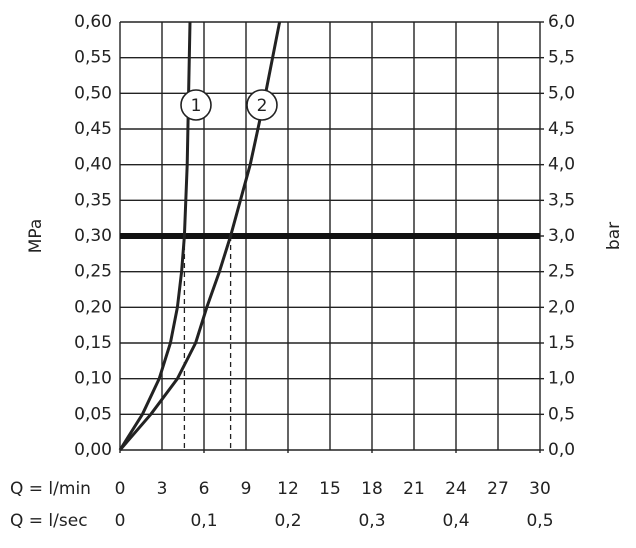 The width and height of the screenshot is (636, 548). I want to click on y-tick-label: 0,45, so click(93, 129).